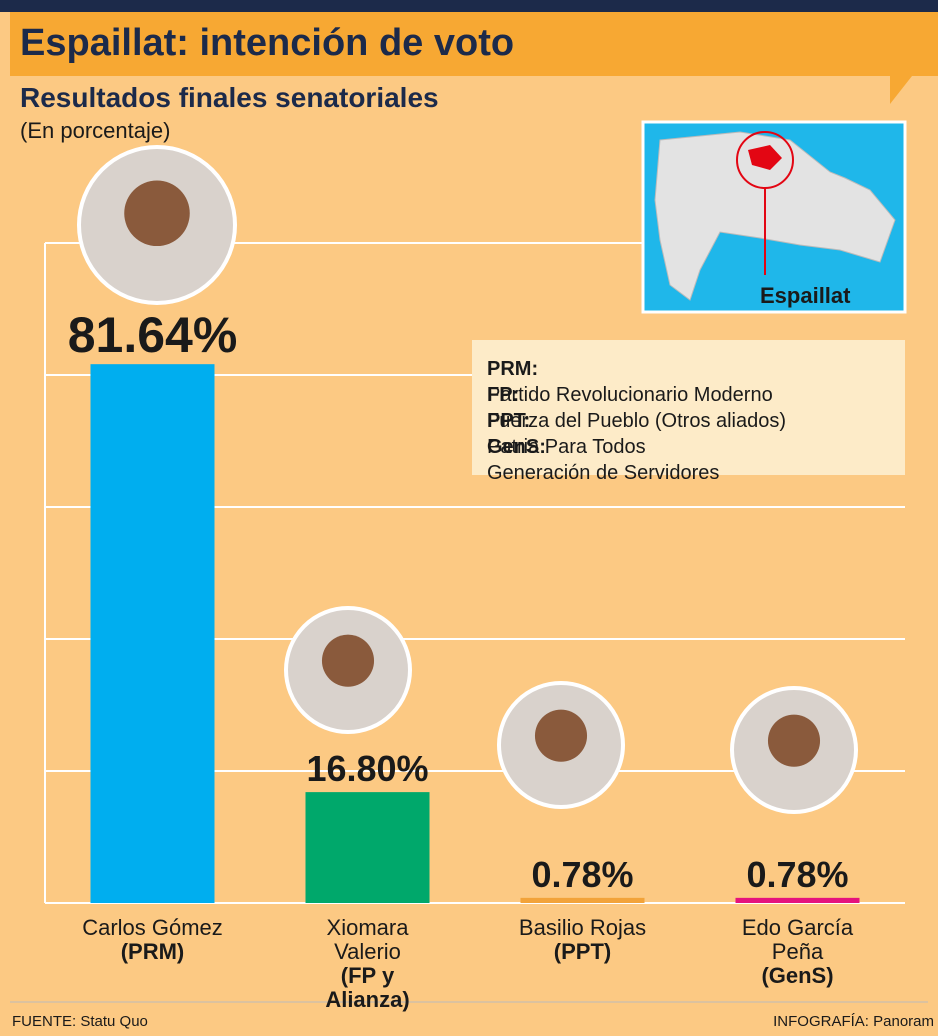  Describe the element at coordinates (797, 975) in the screenshot. I see `party-label: (GenS)` at that location.